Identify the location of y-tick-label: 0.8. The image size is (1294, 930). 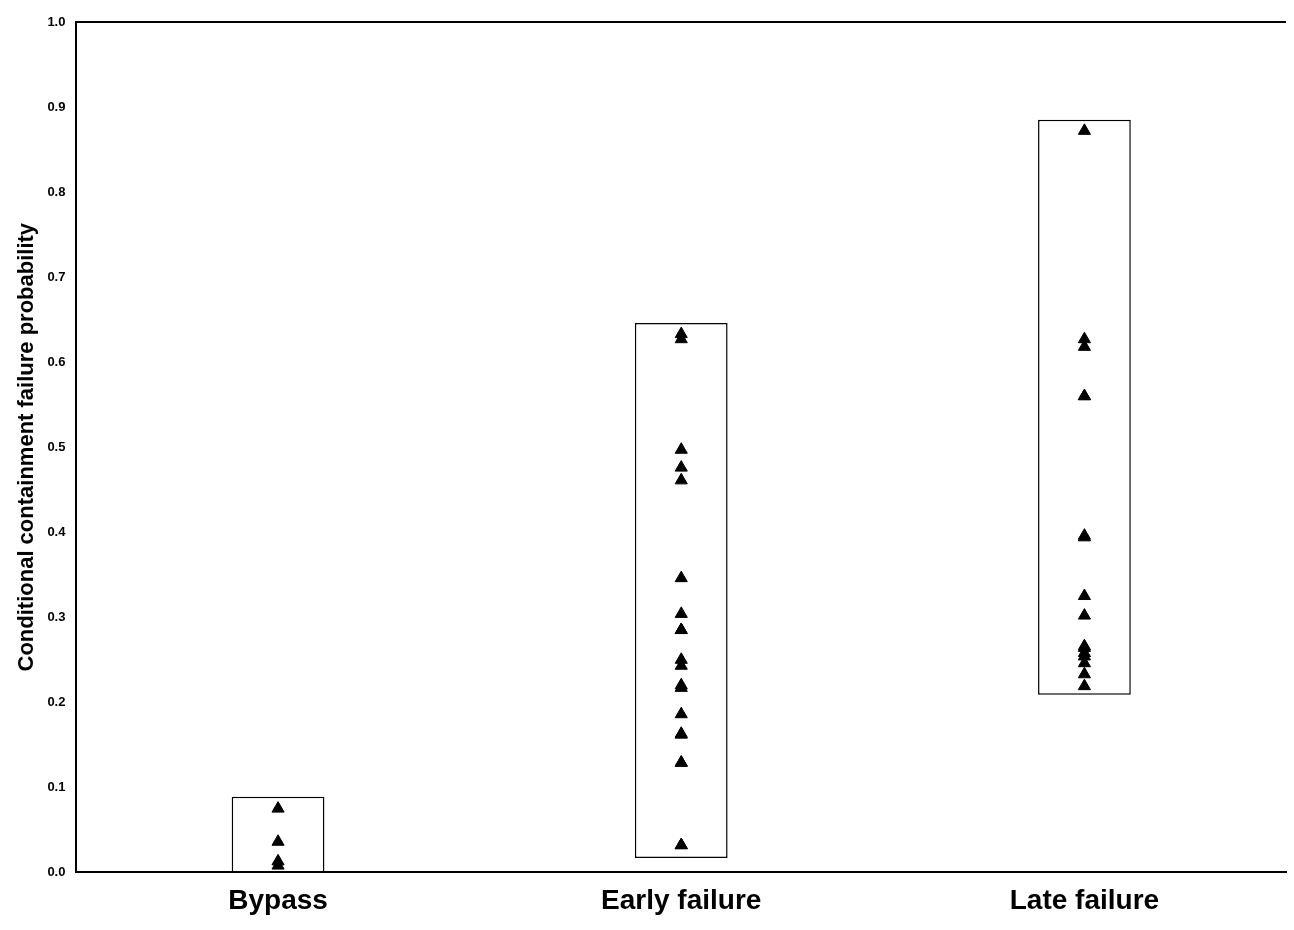
(56, 191).